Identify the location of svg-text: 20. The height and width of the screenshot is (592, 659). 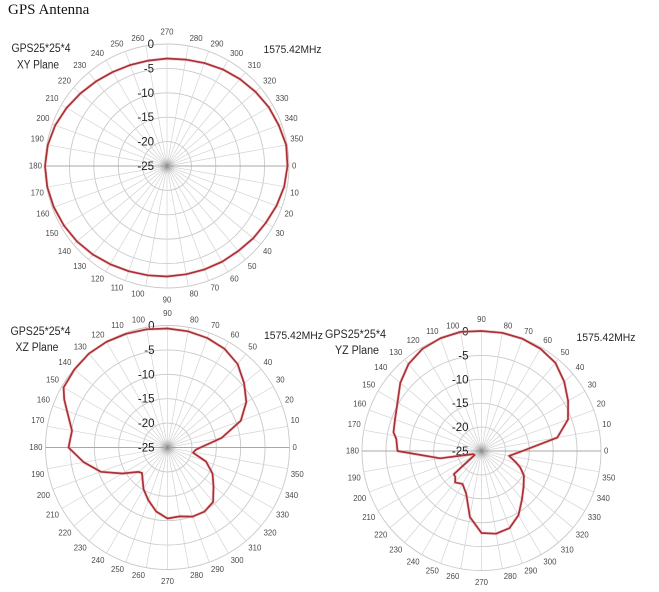
(289, 399).